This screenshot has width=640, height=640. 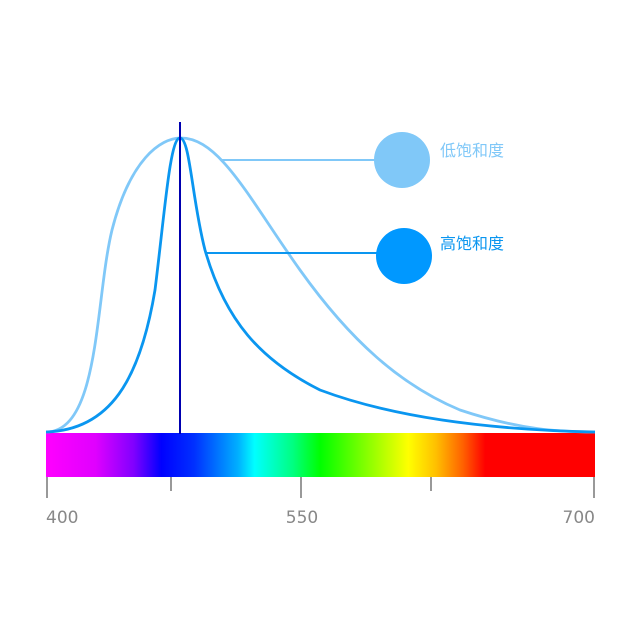 What do you see at coordinates (302, 518) in the screenshot?
I see `tick-label-550: 550` at bounding box center [302, 518].